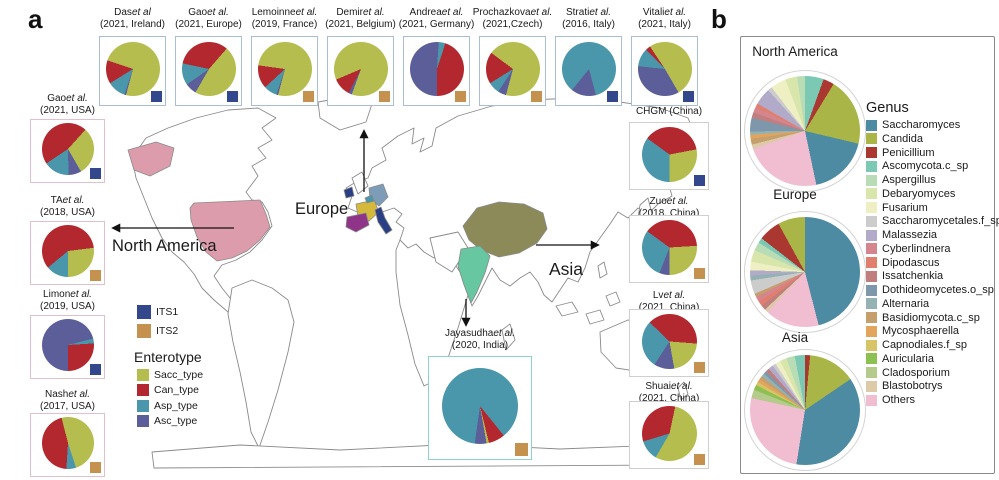  Describe the element at coordinates (930, 290) in the screenshot. I see `genus-legend-item: Dothideomycetes.o_sp` at that location.